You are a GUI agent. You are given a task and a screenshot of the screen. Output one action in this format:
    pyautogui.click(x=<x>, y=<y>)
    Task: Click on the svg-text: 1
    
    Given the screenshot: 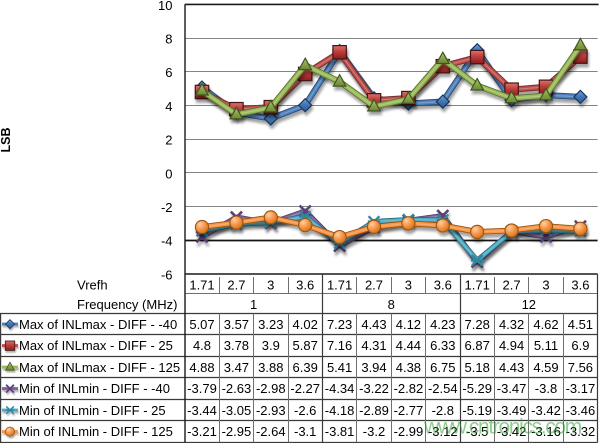 What is the action you would take?
    pyautogui.click(x=253, y=304)
    